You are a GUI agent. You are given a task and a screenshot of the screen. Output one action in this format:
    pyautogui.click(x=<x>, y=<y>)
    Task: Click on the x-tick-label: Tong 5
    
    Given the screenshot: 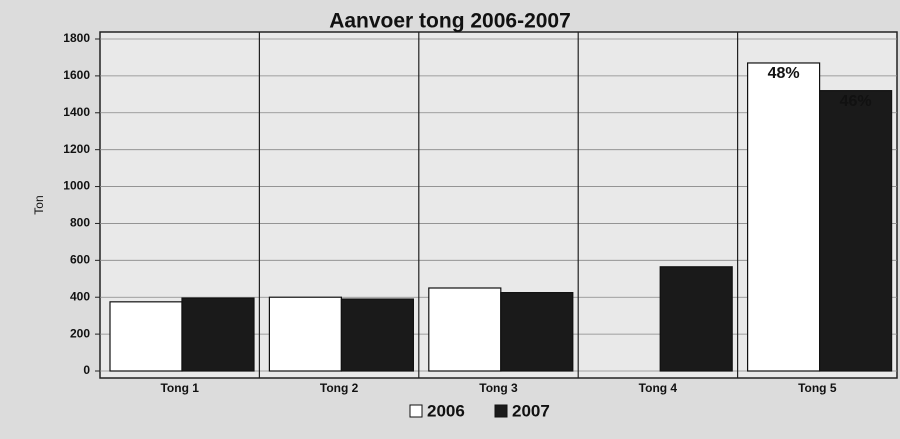 What is the action you would take?
    pyautogui.click(x=817, y=388)
    